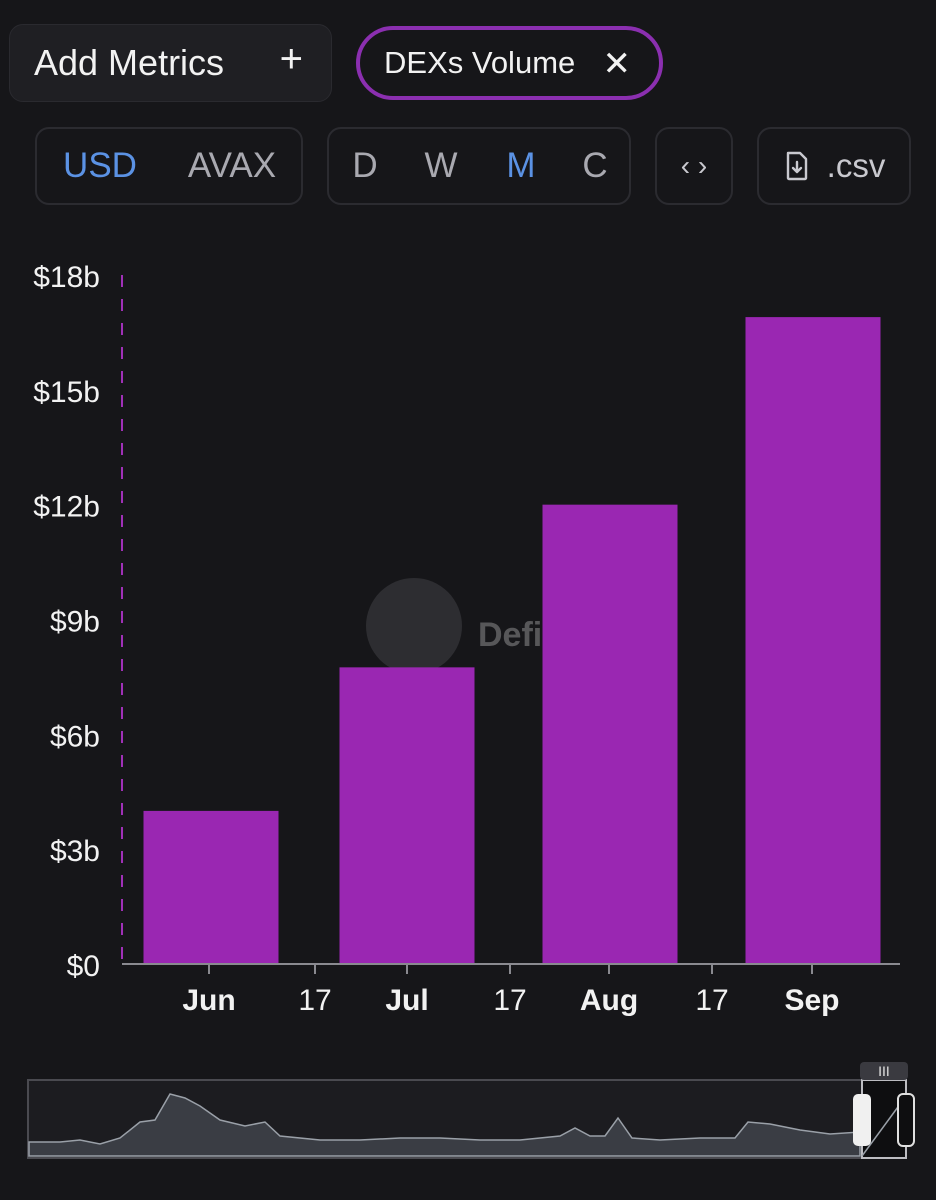  What do you see at coordinates (407, 815) in the screenshot?
I see `bar-jul` at bounding box center [407, 815].